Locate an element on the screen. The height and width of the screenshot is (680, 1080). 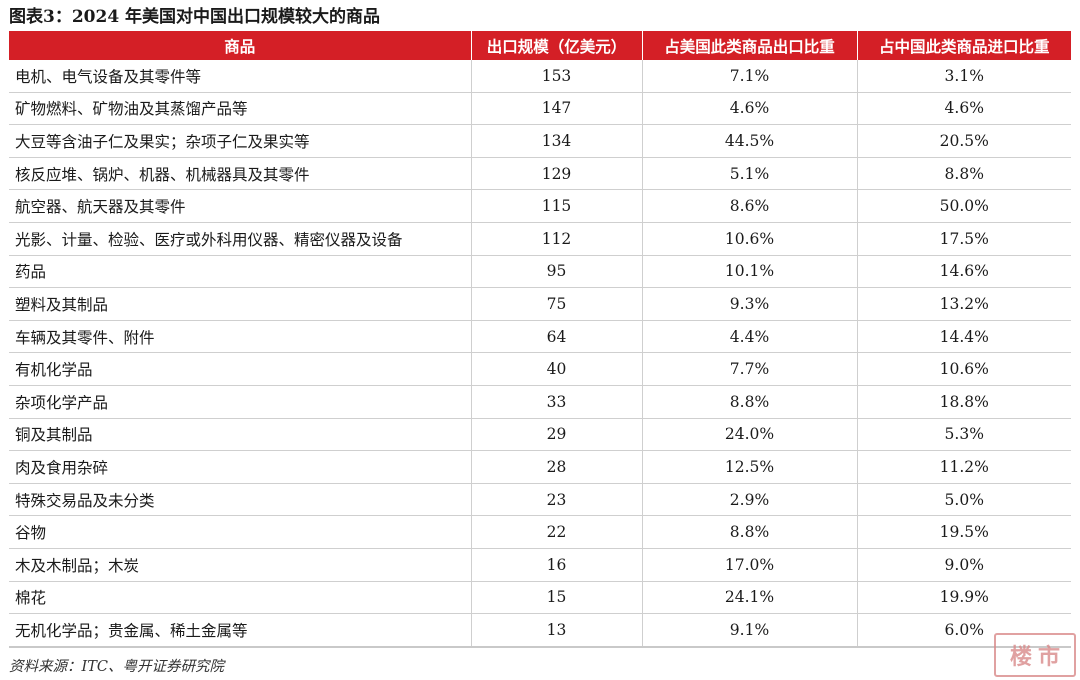
cell-export-value: 29 is located at coordinates (557, 435).